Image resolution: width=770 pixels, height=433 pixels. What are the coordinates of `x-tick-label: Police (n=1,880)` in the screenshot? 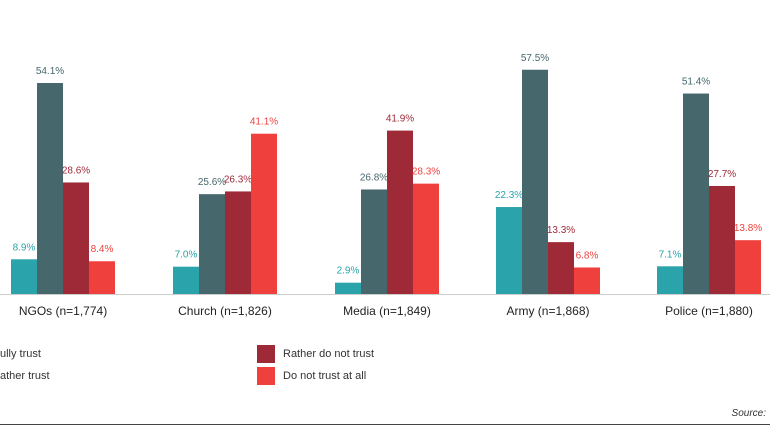 It's located at (709, 311).